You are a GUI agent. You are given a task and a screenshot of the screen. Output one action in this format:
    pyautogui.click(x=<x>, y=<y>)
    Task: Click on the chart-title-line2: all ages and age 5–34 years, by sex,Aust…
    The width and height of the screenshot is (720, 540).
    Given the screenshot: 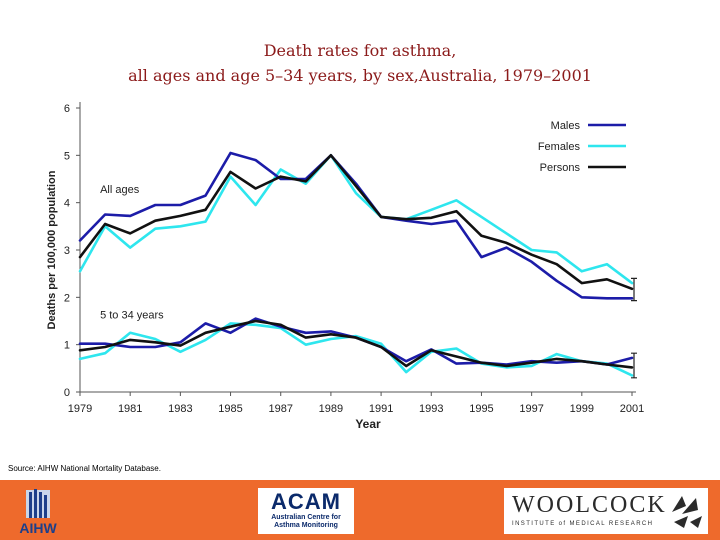 What is the action you would take?
    pyautogui.click(x=360, y=75)
    